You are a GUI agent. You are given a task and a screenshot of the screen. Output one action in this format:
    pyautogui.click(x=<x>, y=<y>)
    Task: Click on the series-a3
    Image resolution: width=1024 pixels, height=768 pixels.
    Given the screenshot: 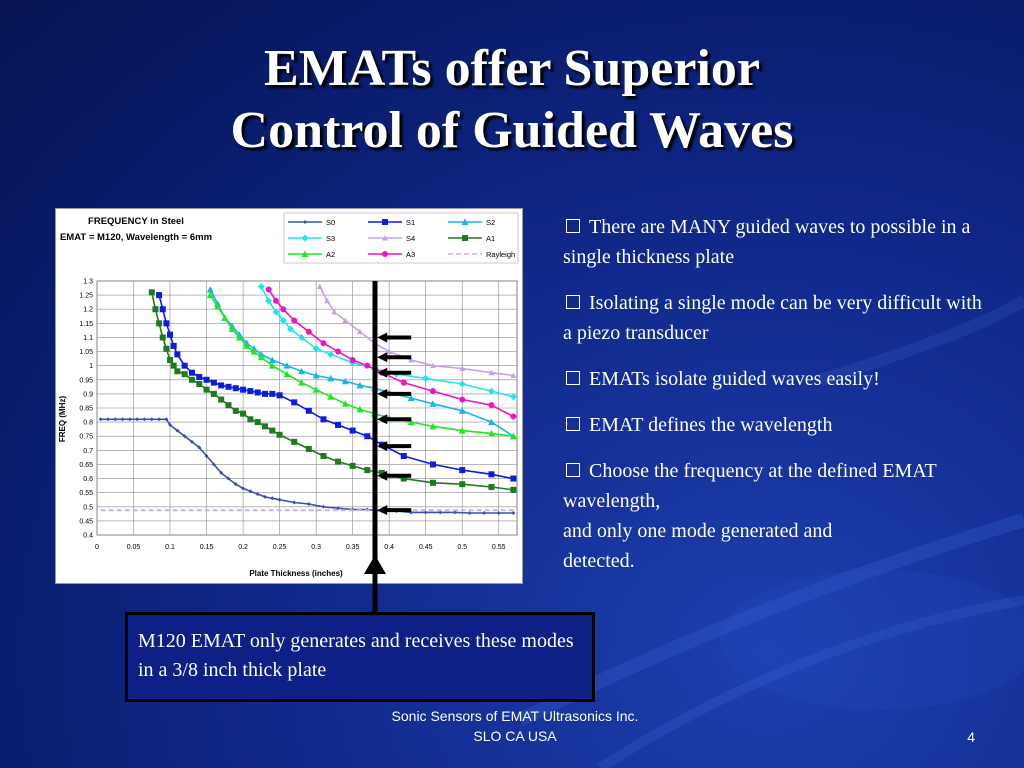 What is the action you would take?
    pyautogui.click(x=391, y=353)
    